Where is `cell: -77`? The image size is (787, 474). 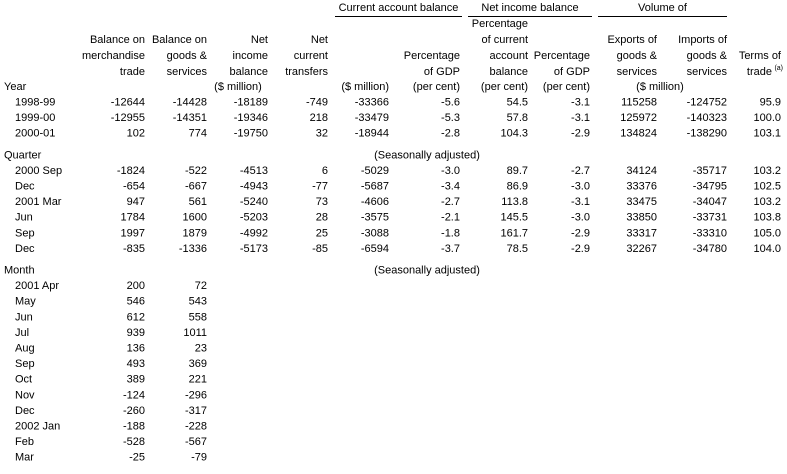
cell: -77 is located at coordinates (320, 187).